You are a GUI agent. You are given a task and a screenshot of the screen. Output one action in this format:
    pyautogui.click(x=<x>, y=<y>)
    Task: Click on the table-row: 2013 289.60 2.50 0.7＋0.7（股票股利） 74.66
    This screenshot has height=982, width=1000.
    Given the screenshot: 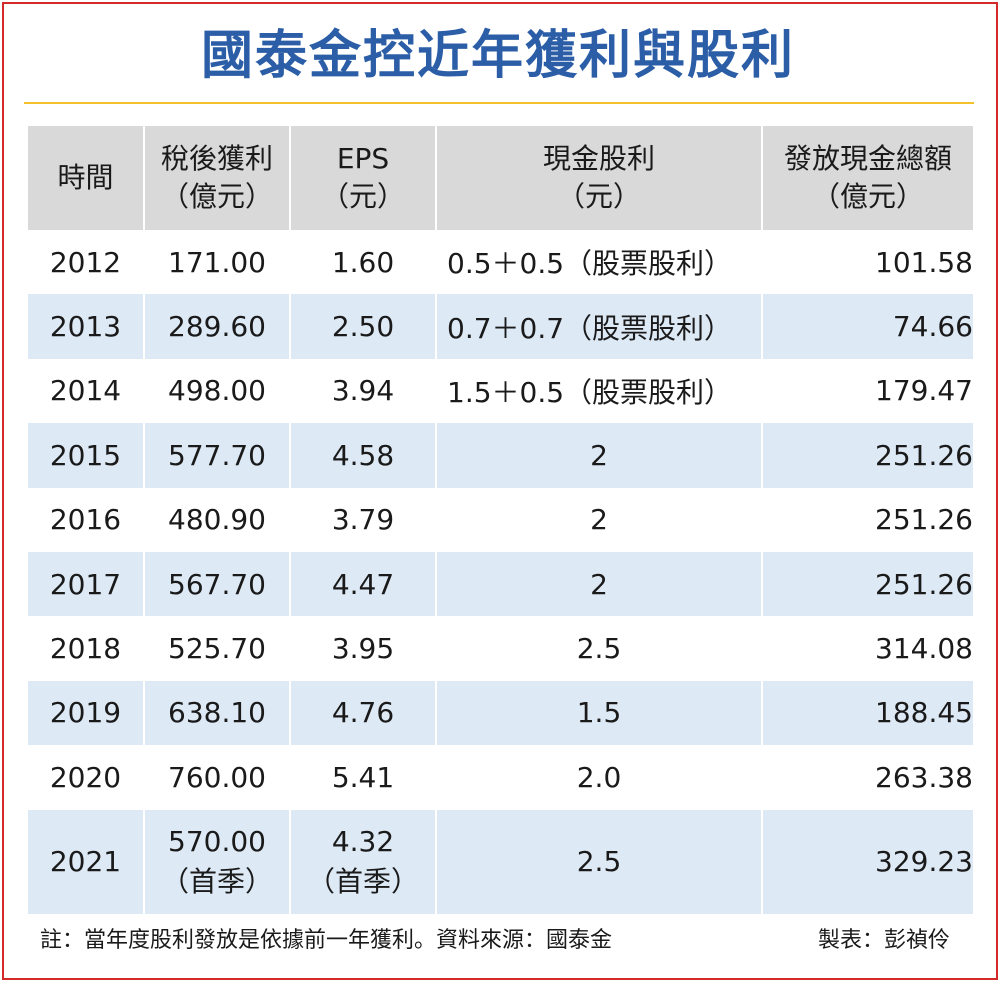 What is the action you would take?
    pyautogui.click(x=500, y=326)
    